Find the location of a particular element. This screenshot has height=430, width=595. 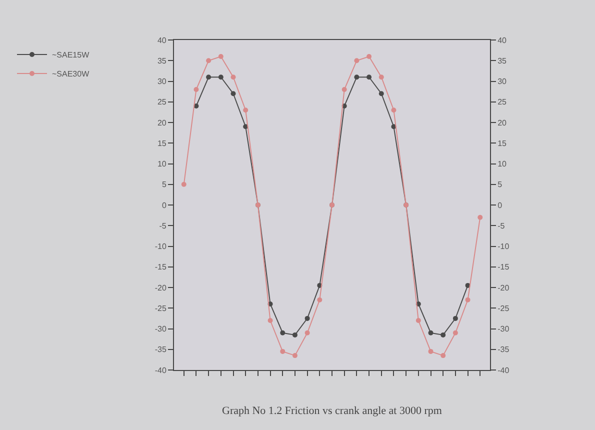

y-tick-label: 20 is located at coordinates (162, 123).